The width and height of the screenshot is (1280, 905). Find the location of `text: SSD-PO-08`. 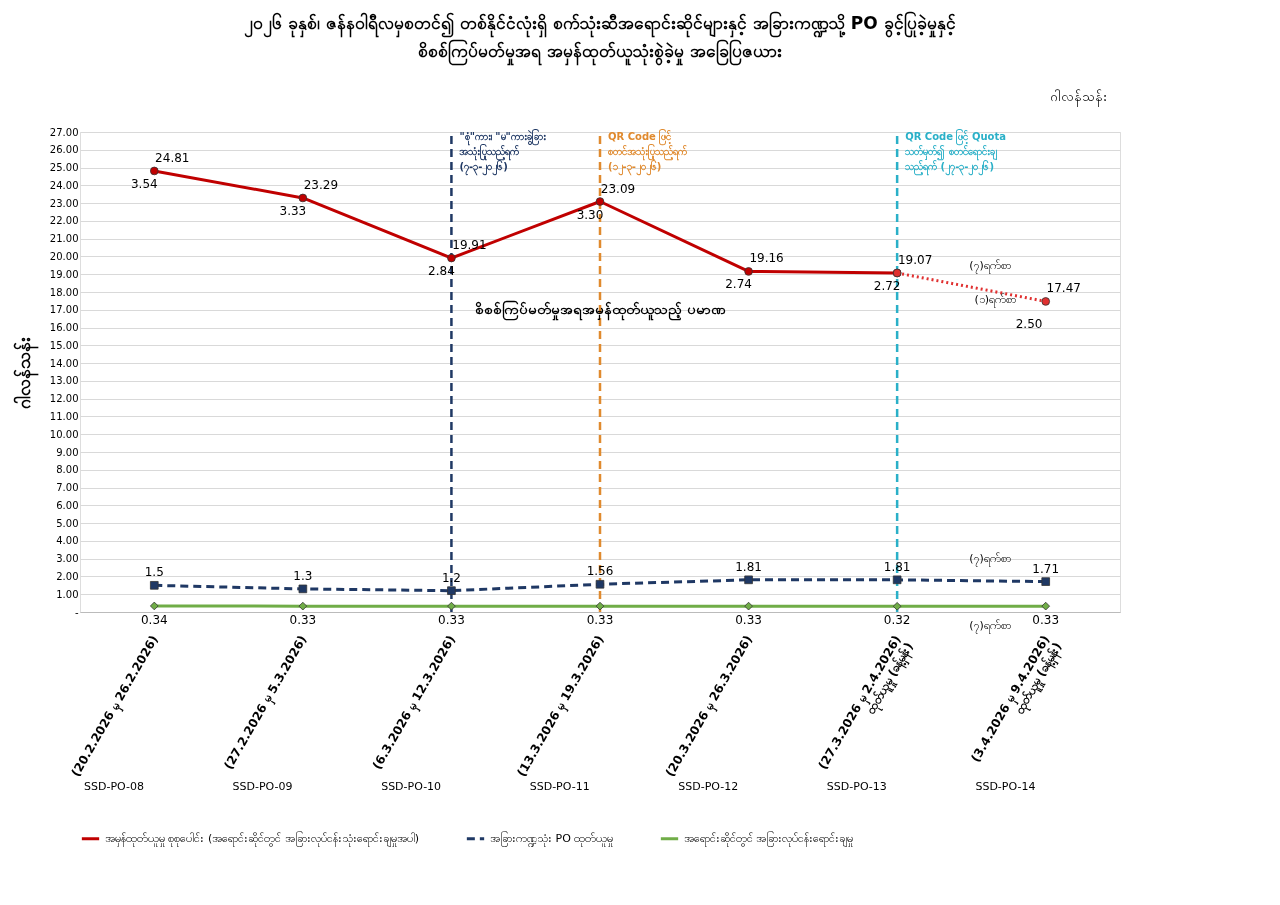

text: SSD-PO-08 is located at coordinates (114, 786).